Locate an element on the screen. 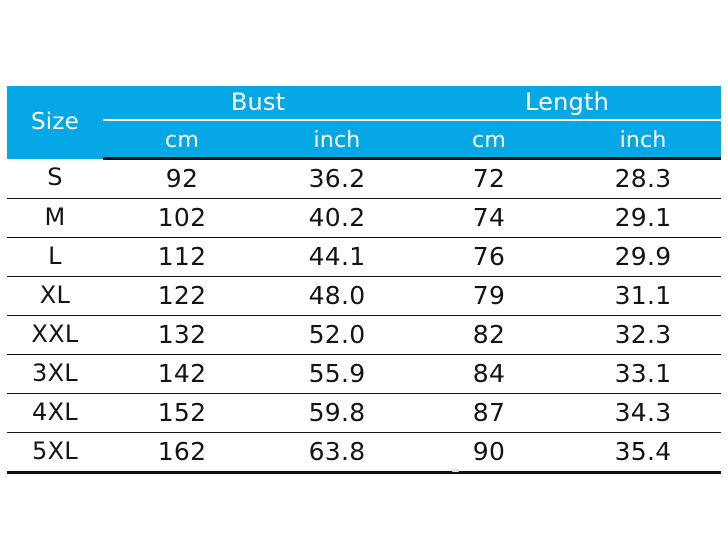 This screenshot has height=549, width=728. cell-length-inch: 28.3 is located at coordinates (643, 178).